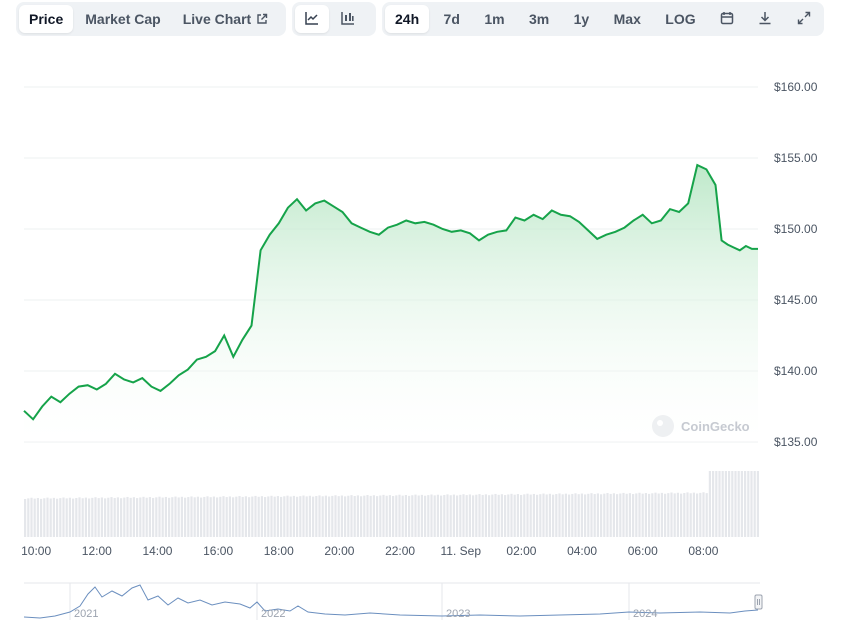 This screenshot has width=860, height=638. I want to click on x-tick-label: 22:00, so click(400, 551).